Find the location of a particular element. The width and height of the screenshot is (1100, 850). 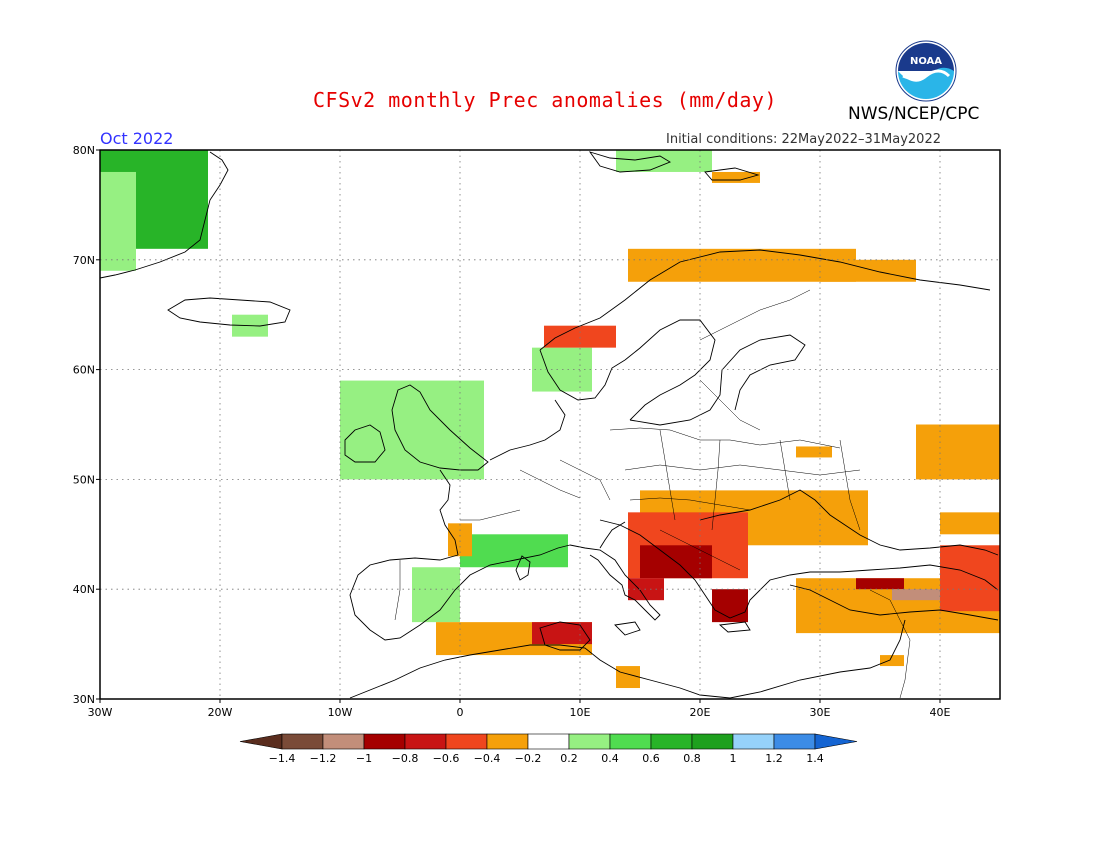

anomaly-cell-greenland-coast is located at coordinates (118, 221).